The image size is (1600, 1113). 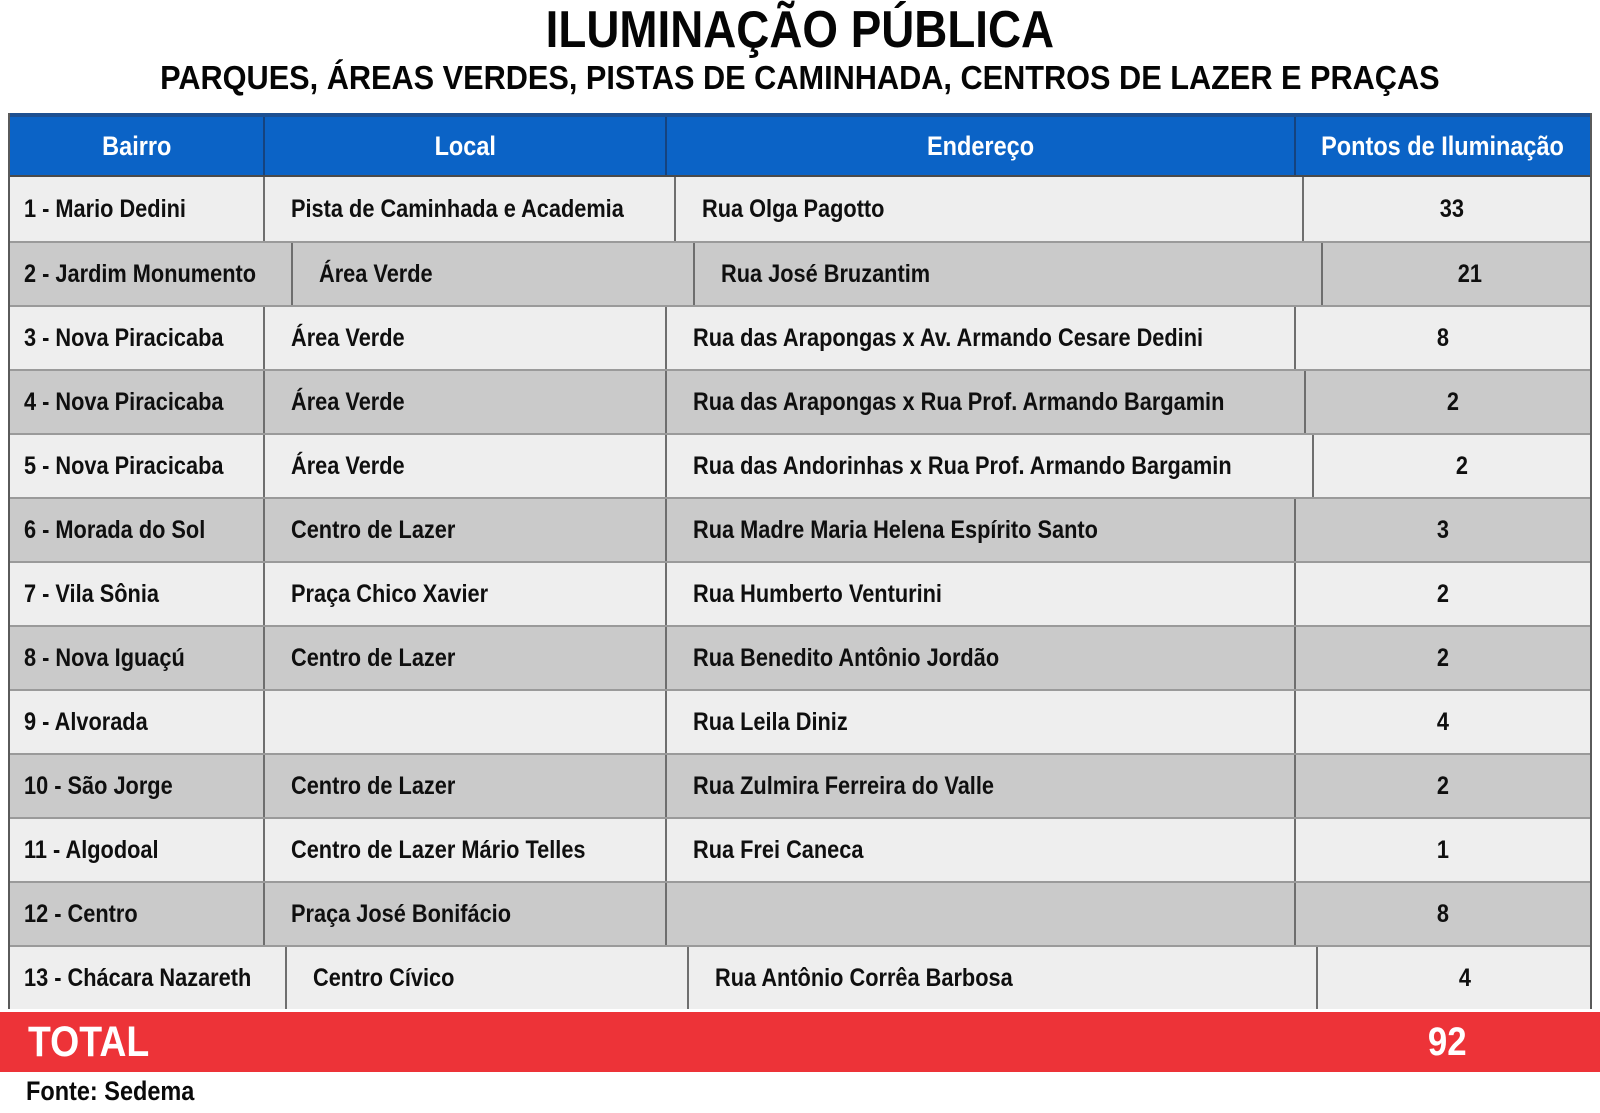 I want to click on cell-bairro: 13 - Chácara Nazareth, so click(x=138, y=977).